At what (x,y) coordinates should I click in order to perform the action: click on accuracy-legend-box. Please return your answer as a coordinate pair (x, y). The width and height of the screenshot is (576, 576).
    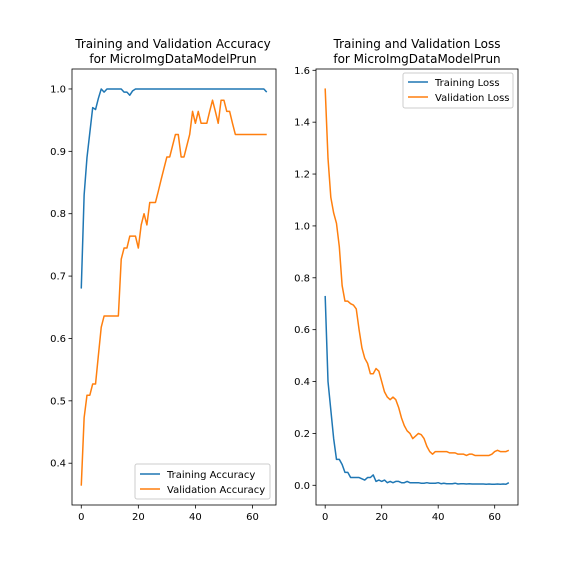
    Looking at the image, I should click on (202, 481).